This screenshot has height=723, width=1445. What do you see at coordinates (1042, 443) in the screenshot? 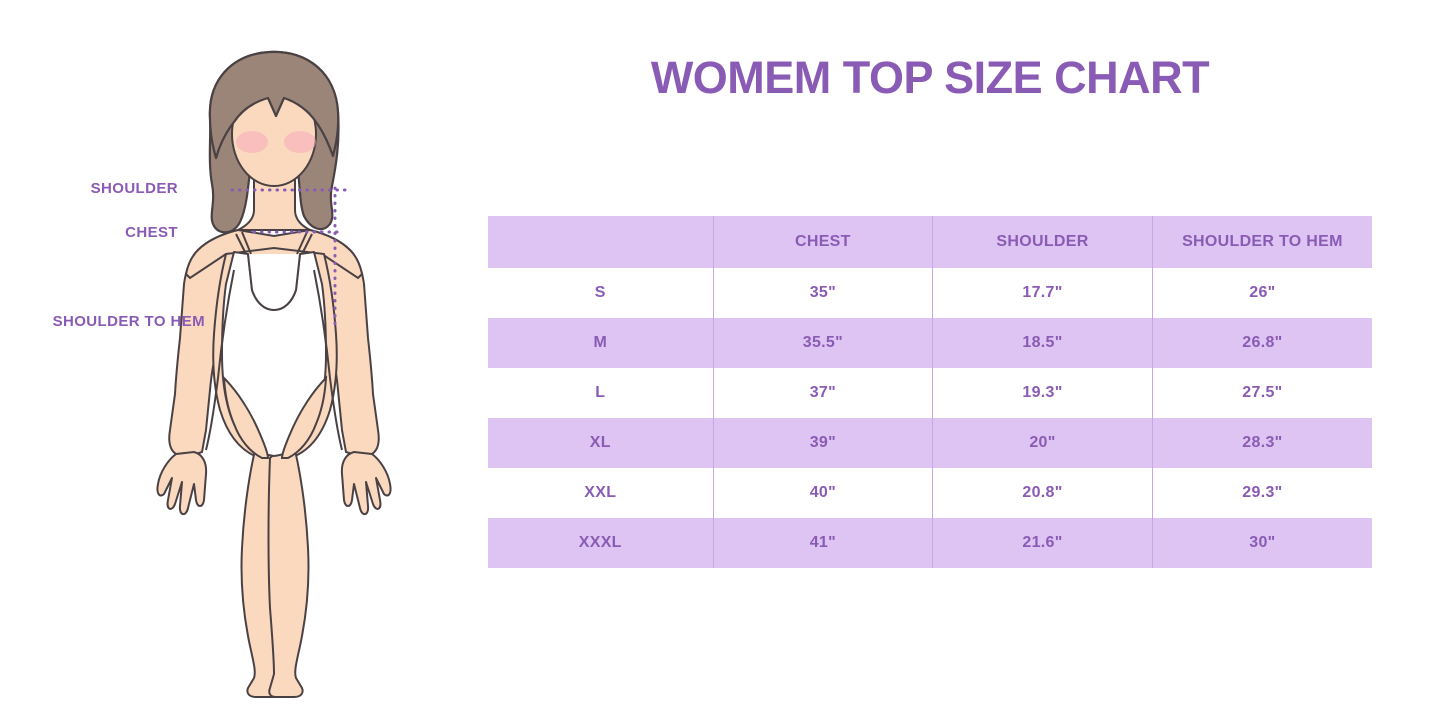
I see `cell-shoulder: 20"` at bounding box center [1042, 443].